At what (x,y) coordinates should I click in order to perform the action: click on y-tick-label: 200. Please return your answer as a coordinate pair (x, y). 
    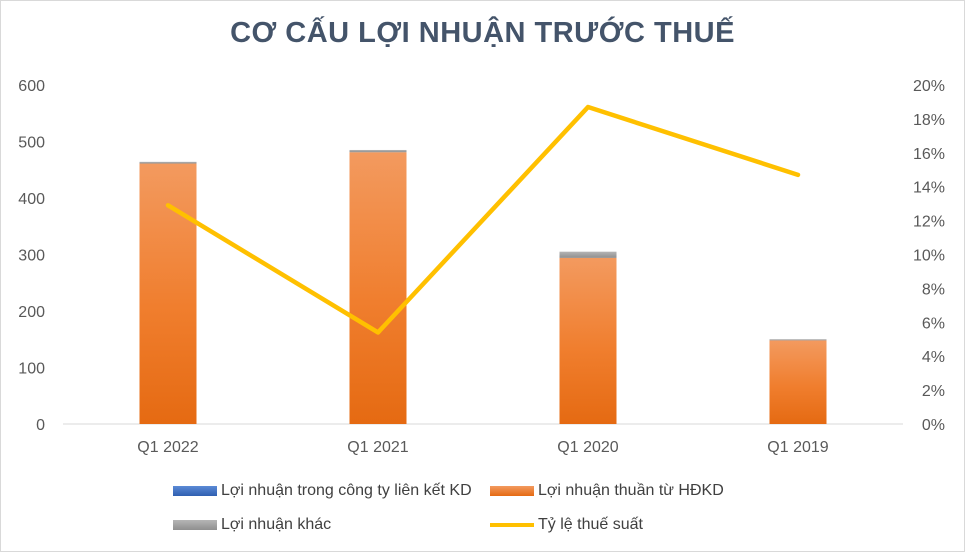
    Looking at the image, I should click on (31, 312).